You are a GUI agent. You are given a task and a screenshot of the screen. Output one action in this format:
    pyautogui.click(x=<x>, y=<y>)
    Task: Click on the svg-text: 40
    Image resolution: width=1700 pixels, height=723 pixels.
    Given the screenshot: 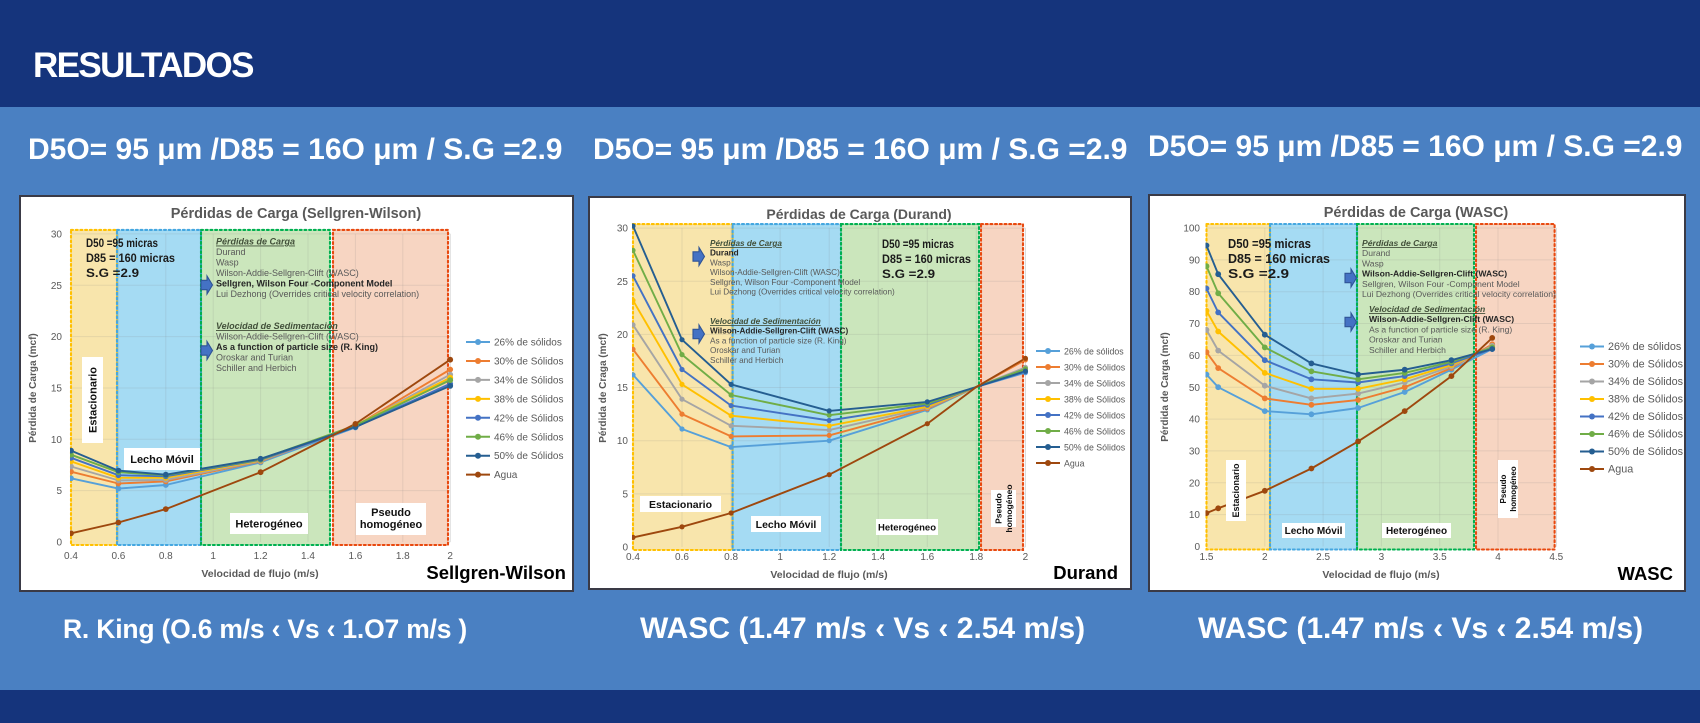 What is the action you would take?
    pyautogui.click(x=1195, y=420)
    